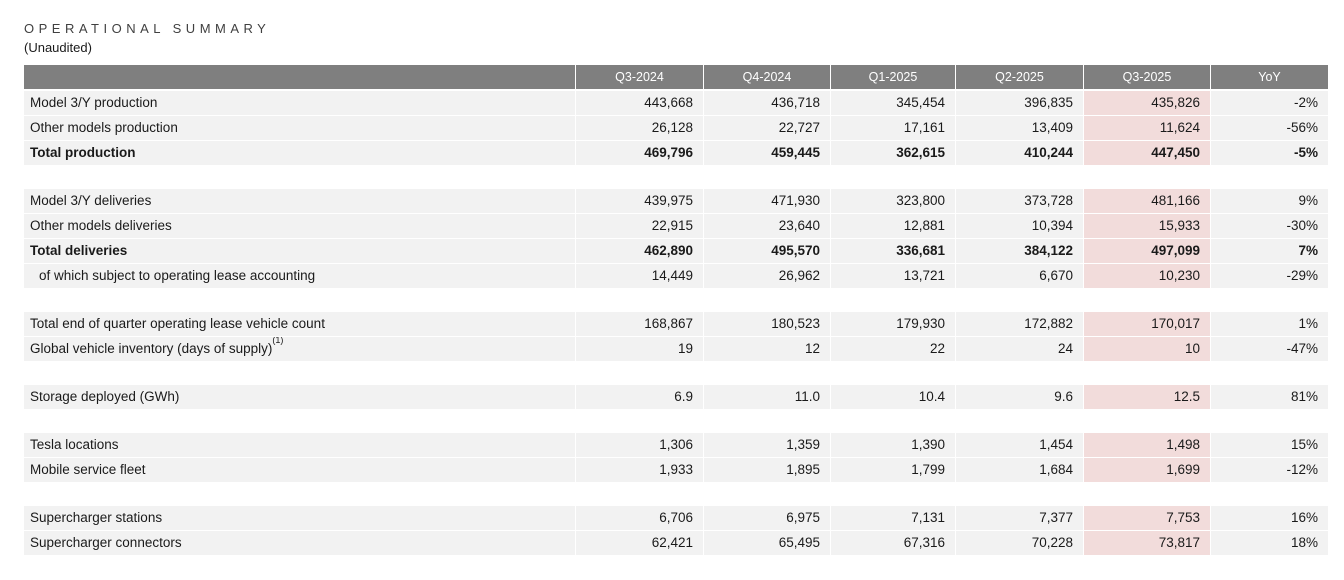 The height and width of the screenshot is (580, 1344). Describe the element at coordinates (1269, 226) in the screenshot. I see `cell-yoy: -30%` at that location.